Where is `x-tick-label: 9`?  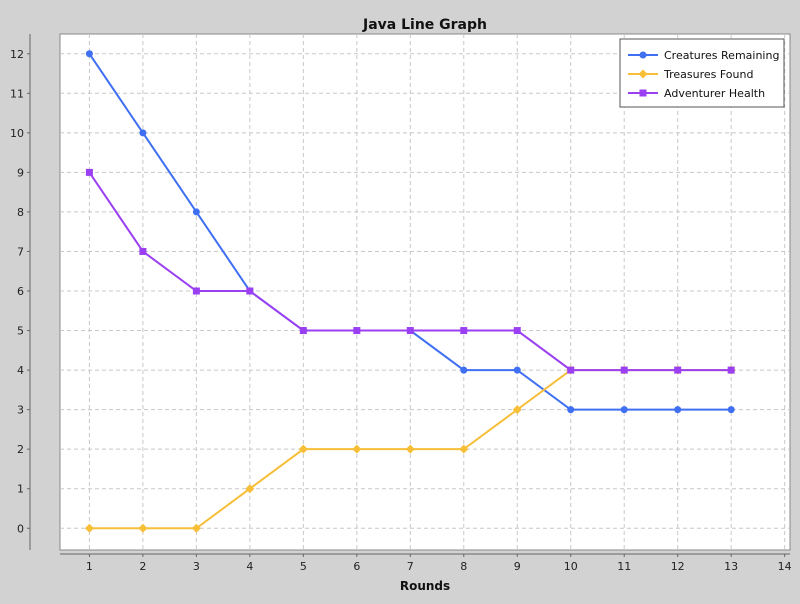 x-tick-label: 9 is located at coordinates (517, 566).